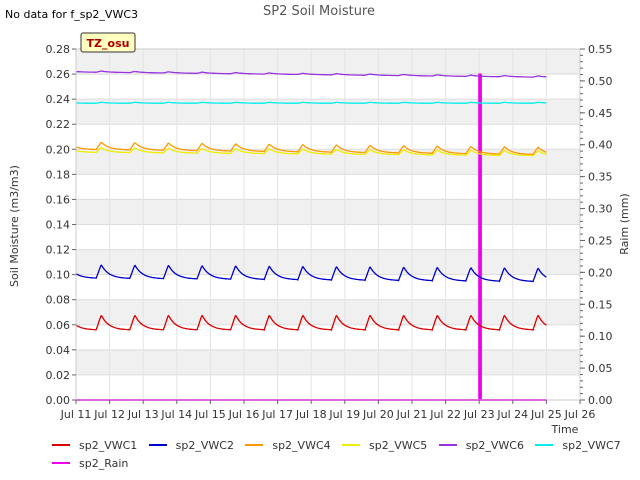 The width and height of the screenshot is (640, 480). Describe the element at coordinates (600, 304) in the screenshot. I see `y2-tick-label: 0.15` at that location.